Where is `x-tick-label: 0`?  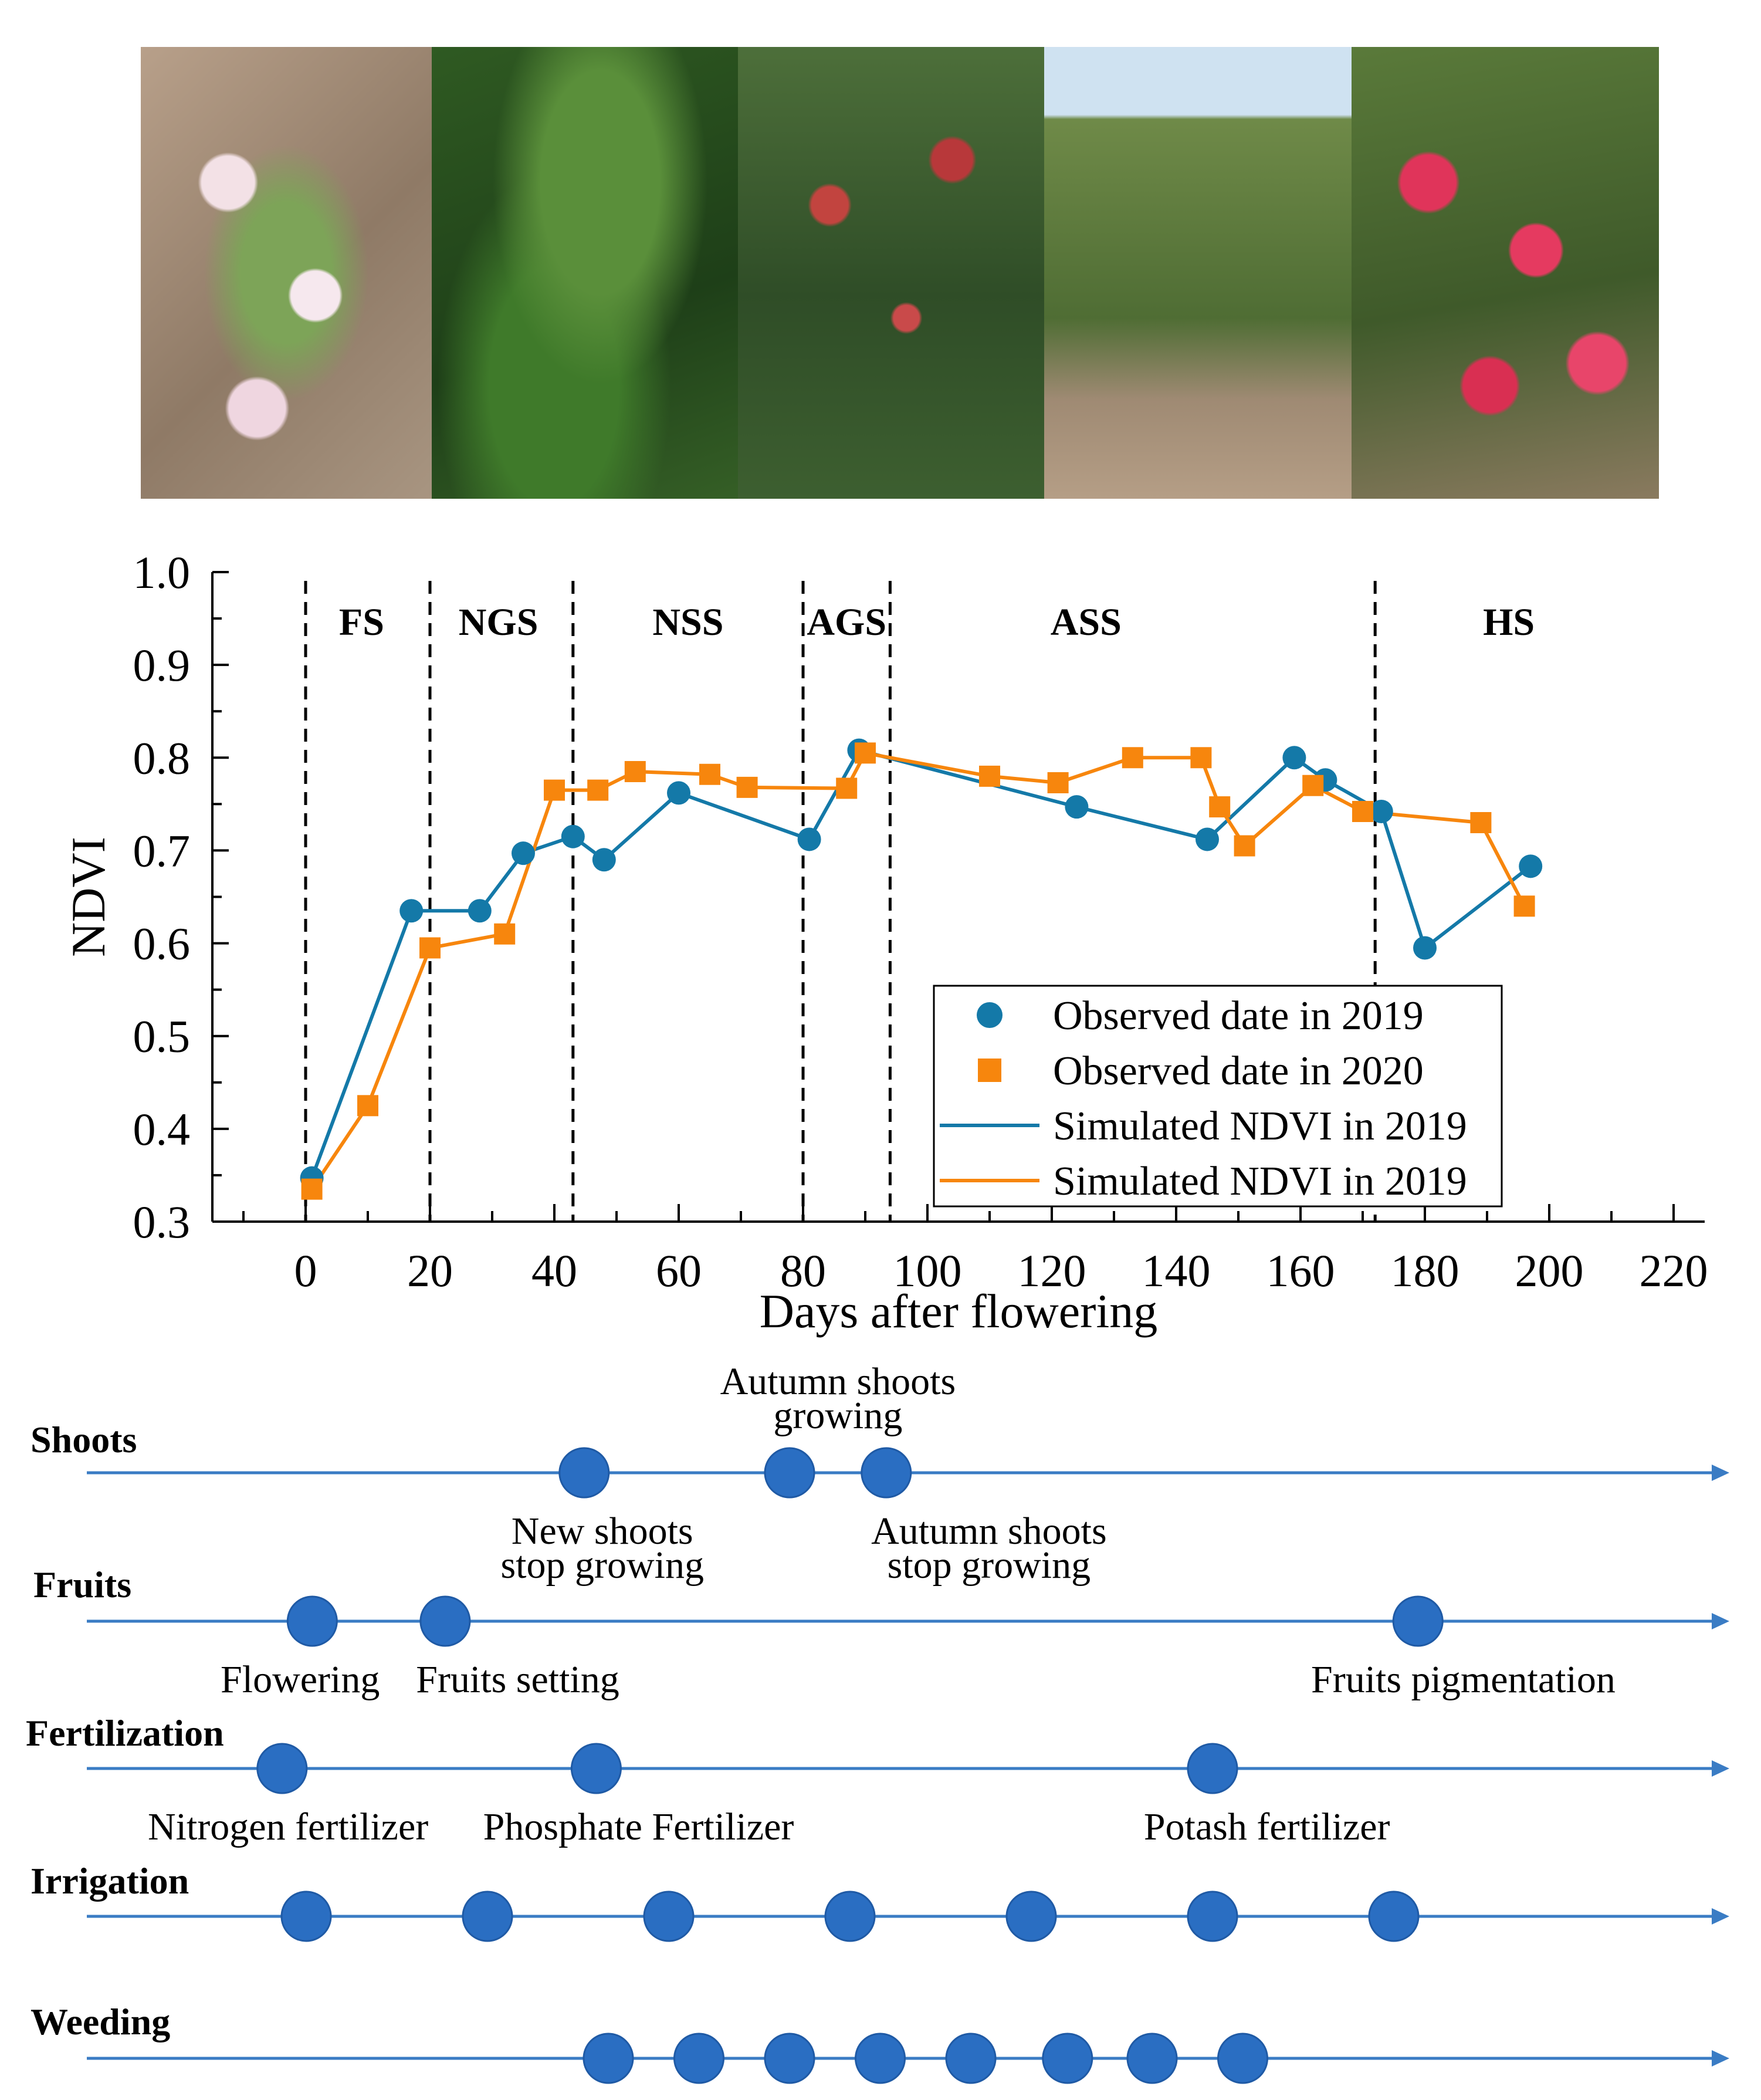
x-tick-label: 0 is located at coordinates (305, 1270).